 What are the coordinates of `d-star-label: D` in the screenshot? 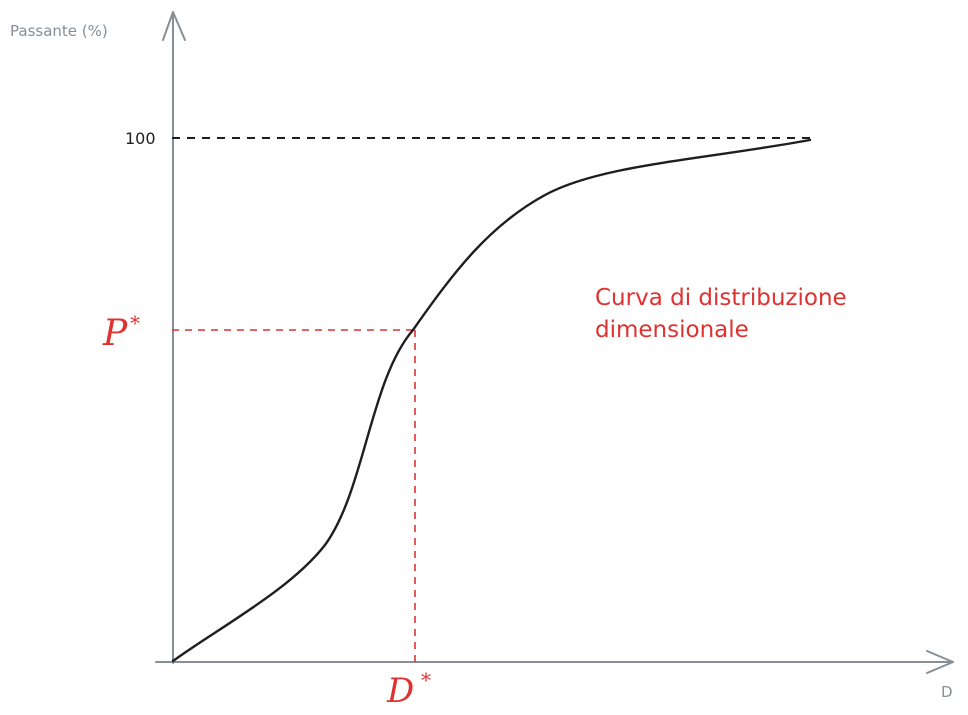 It's located at (400, 691).